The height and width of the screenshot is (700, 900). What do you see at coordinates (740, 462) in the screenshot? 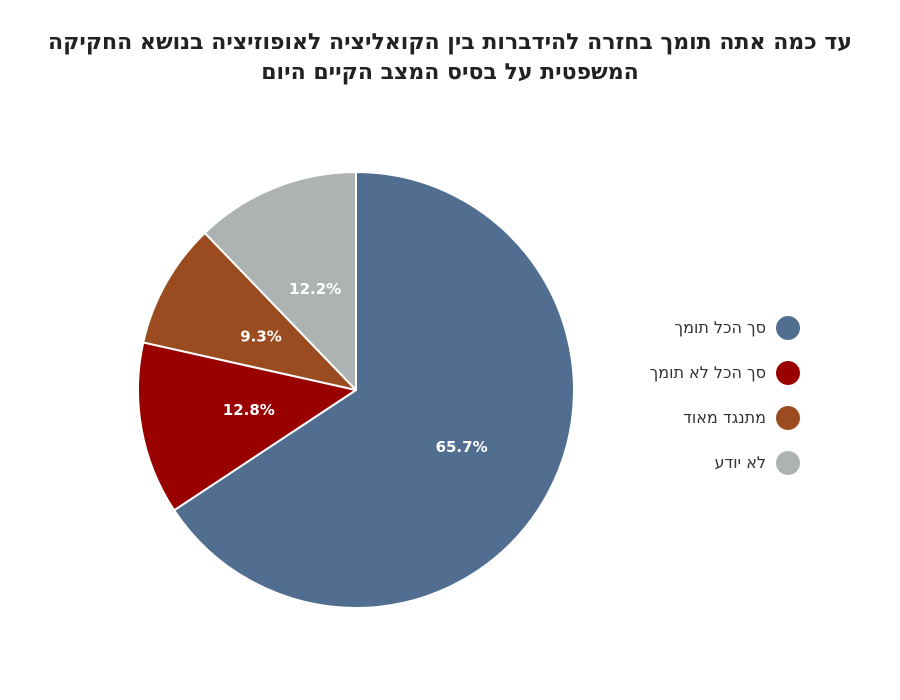
I see `legend-label: לא יודע` at bounding box center [740, 462].